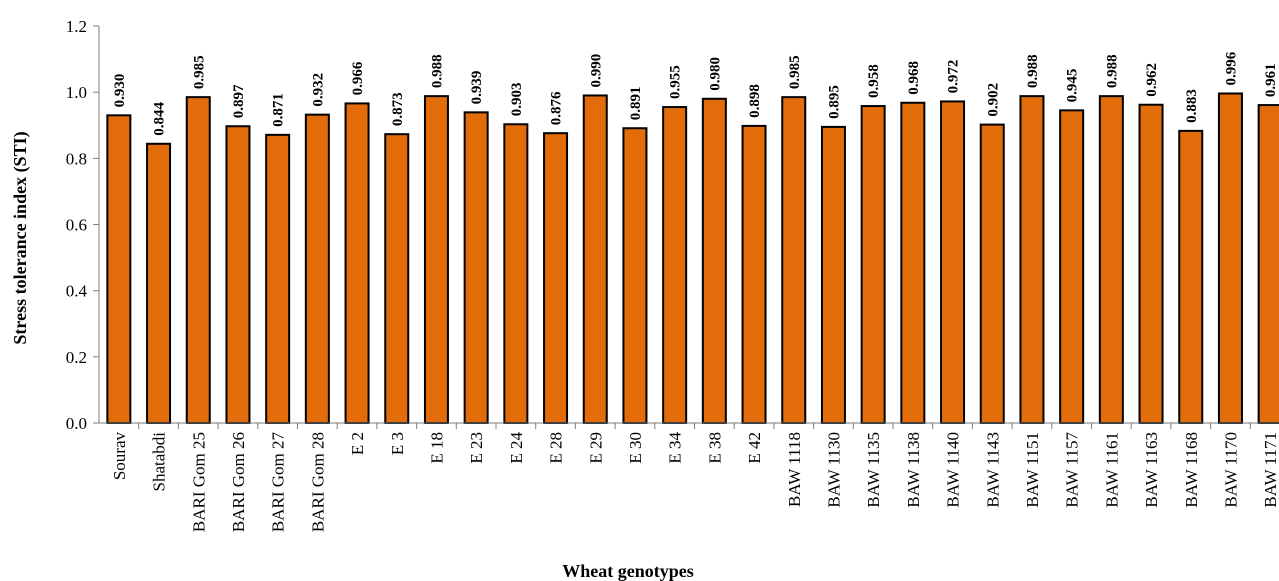  Describe the element at coordinates (1191, 470) in the screenshot. I see `category-label: BAW 1168` at that location.